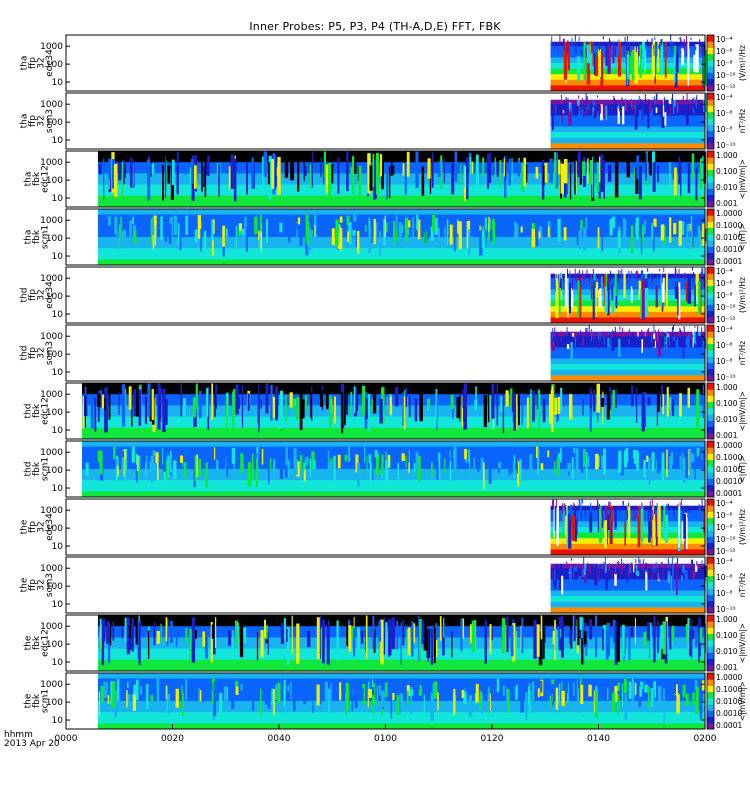 This screenshot has height=800, width=750. Describe the element at coordinates (32, 744) in the screenshot. I see `x-axis-label: 2013 Apr 20` at that location.